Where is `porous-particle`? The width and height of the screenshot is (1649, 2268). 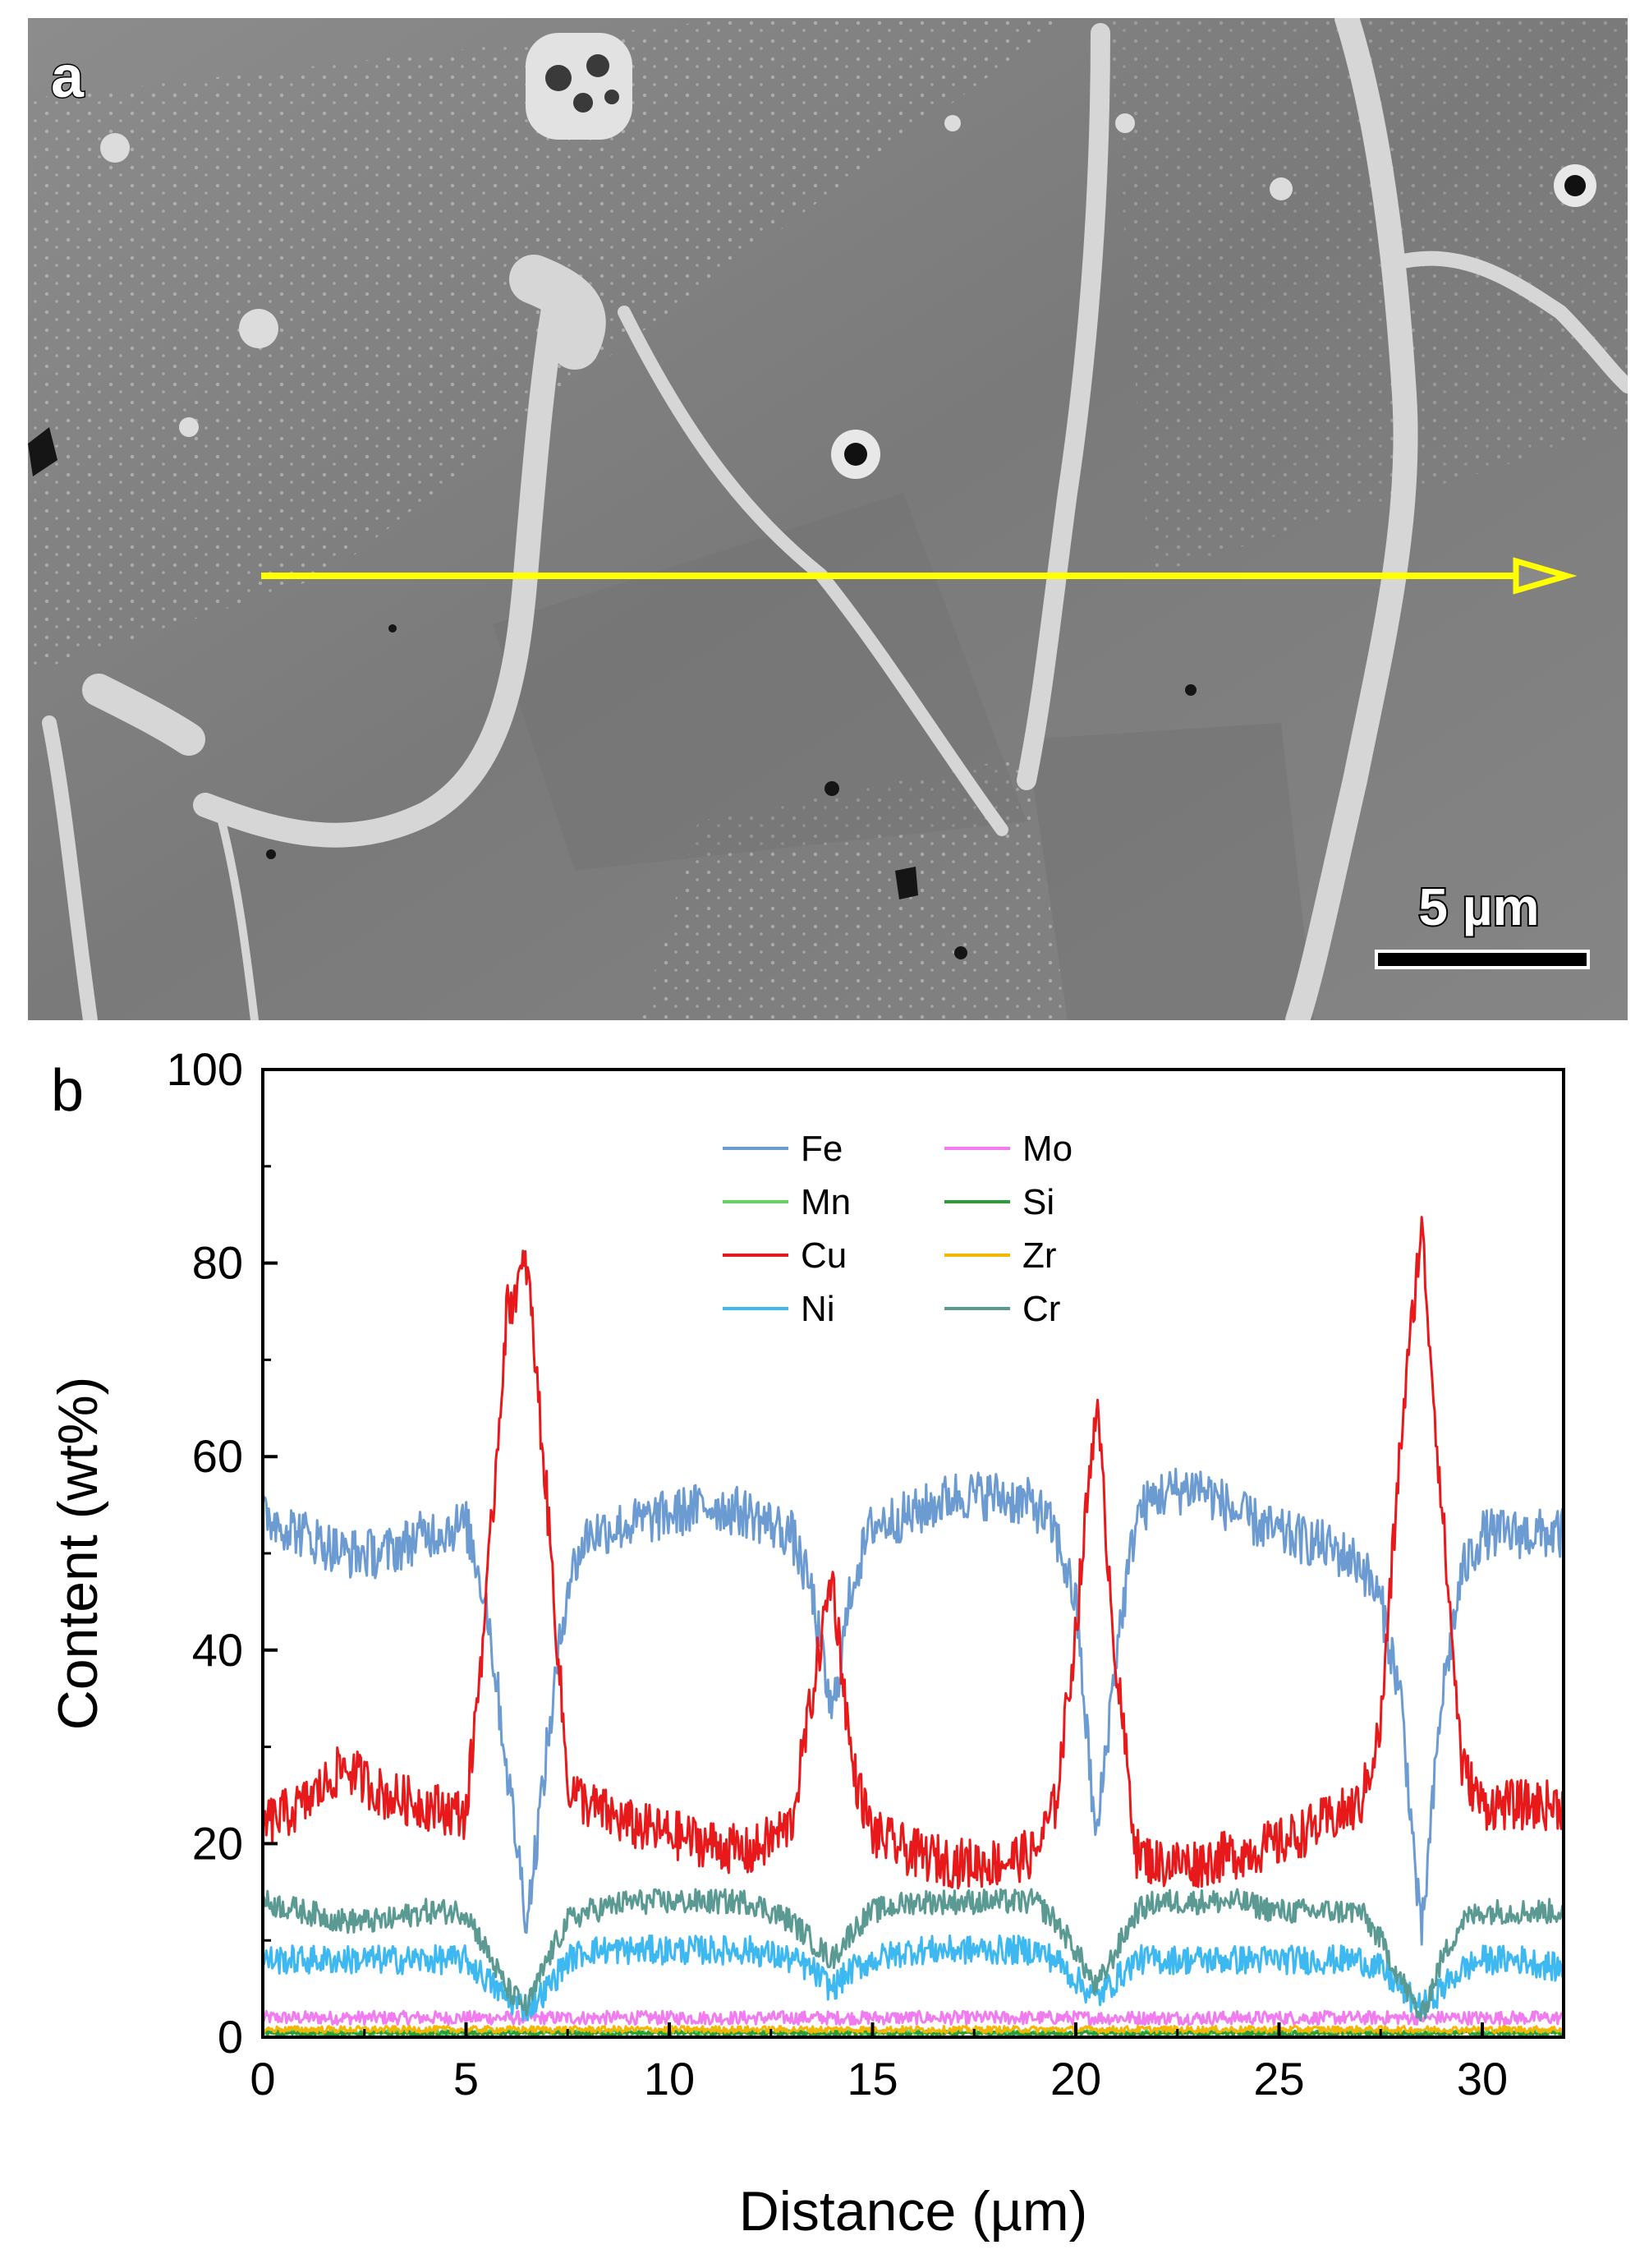
porous-particle is located at coordinates (579, 86).